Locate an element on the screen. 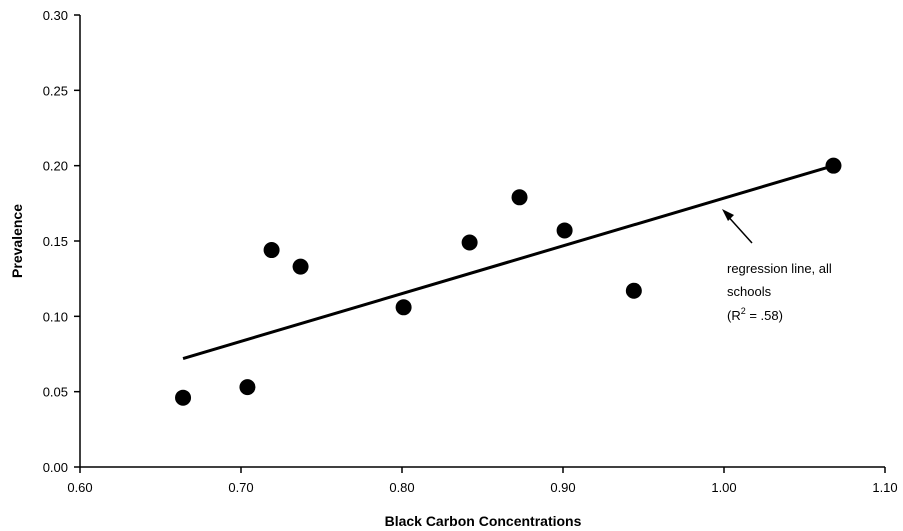 This screenshot has height=531, width=903. y-tick-label: 0.00 is located at coordinates (55, 467).